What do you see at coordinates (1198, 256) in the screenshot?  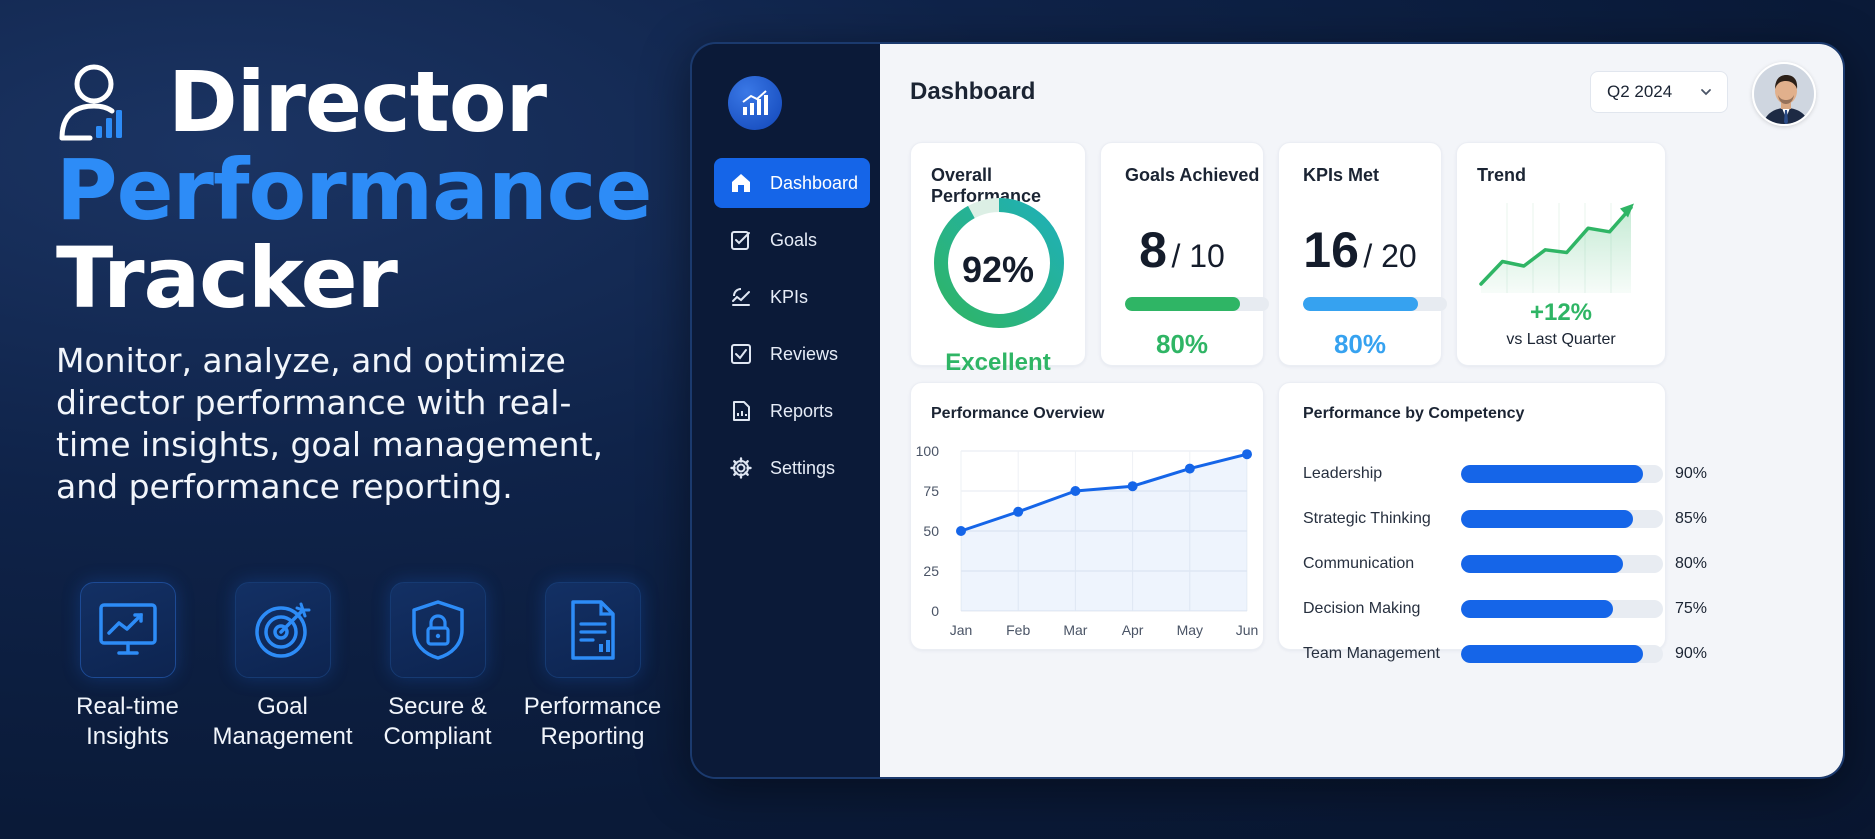 I see `goals-total: / 10` at bounding box center [1198, 256].